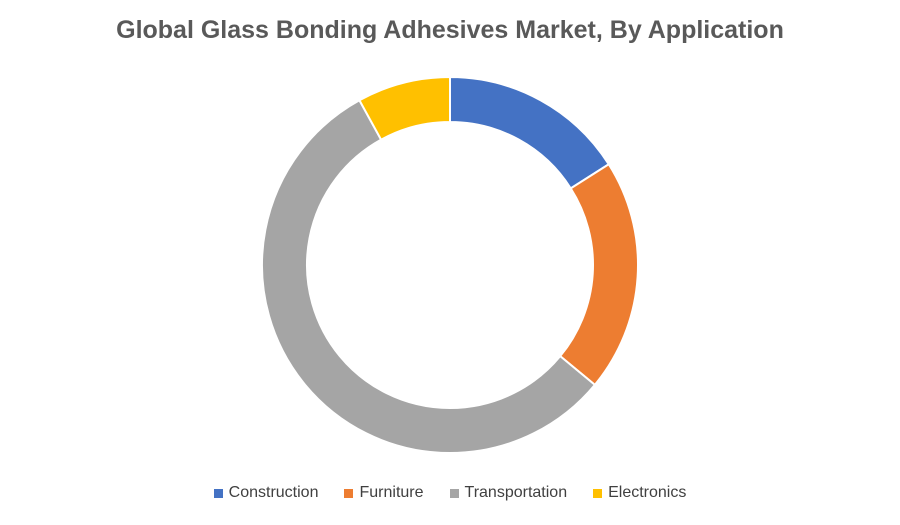 The image size is (900, 525). Describe the element at coordinates (647, 492) in the screenshot. I see `legend-label: Electronics` at that location.